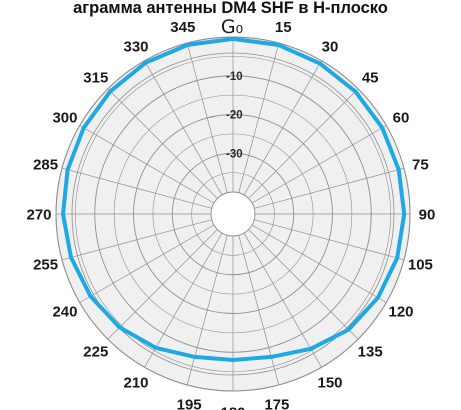  I want to click on angle-tick-label: 60, so click(401, 118).